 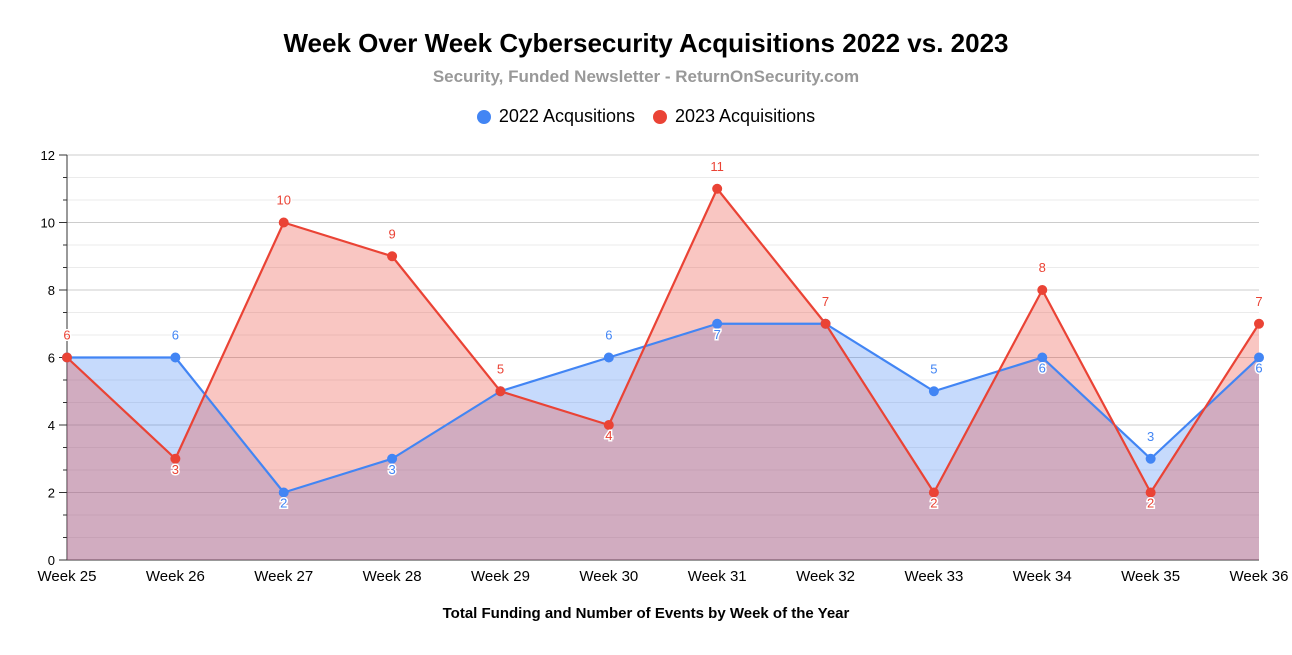 I want to click on data-label-0-8: 5, so click(x=933, y=368).